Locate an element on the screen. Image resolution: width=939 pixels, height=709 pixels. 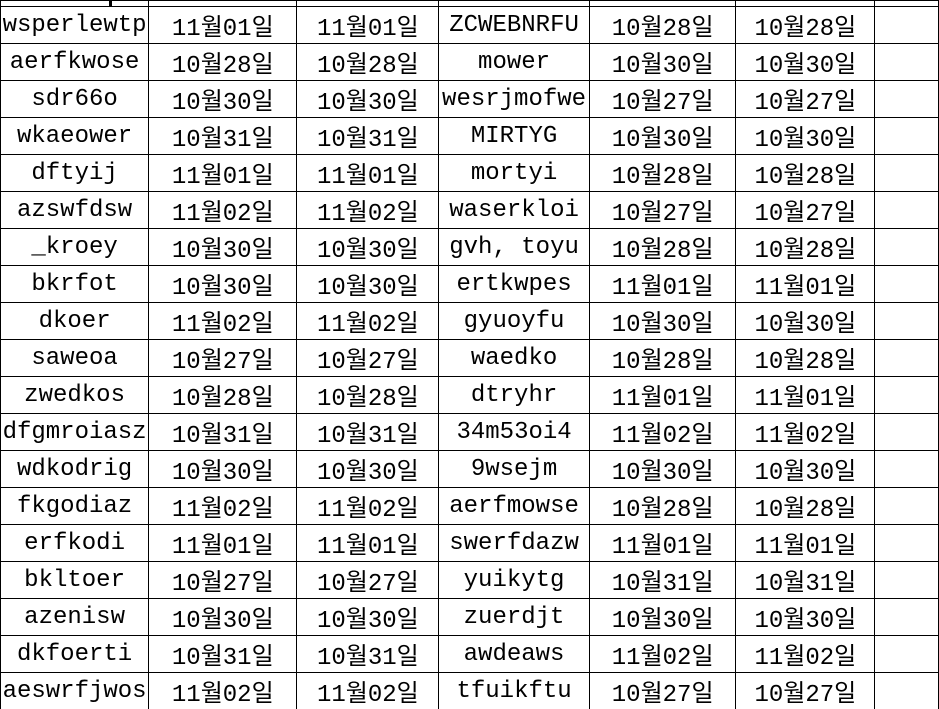
cell-name-b: waedko is located at coordinates (514, 358).